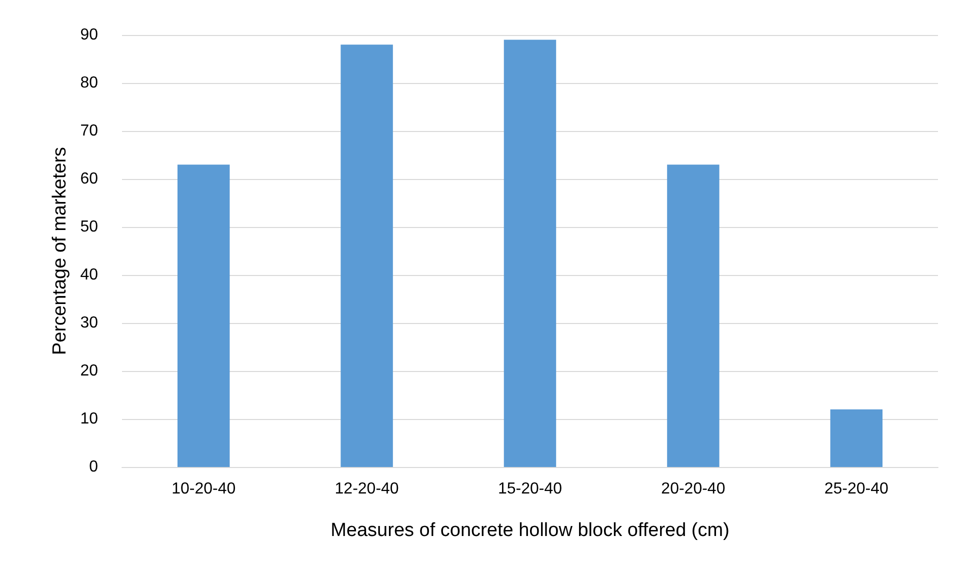 The width and height of the screenshot is (958, 578). Describe the element at coordinates (93, 467) in the screenshot. I see `y-tick-label: 0` at that location.